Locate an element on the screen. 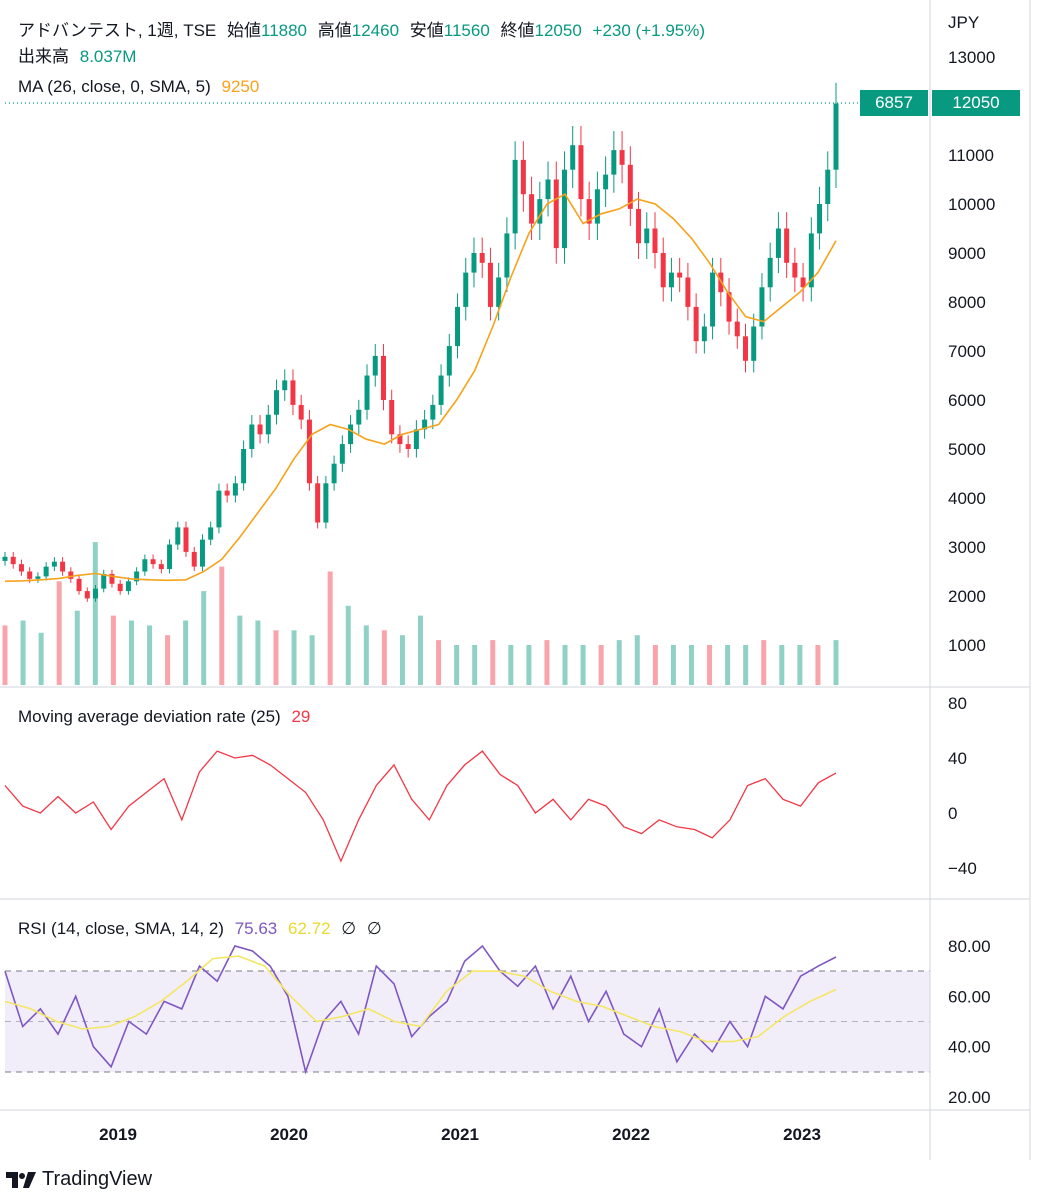  axis-tick-label: −40 is located at coordinates (962, 868).